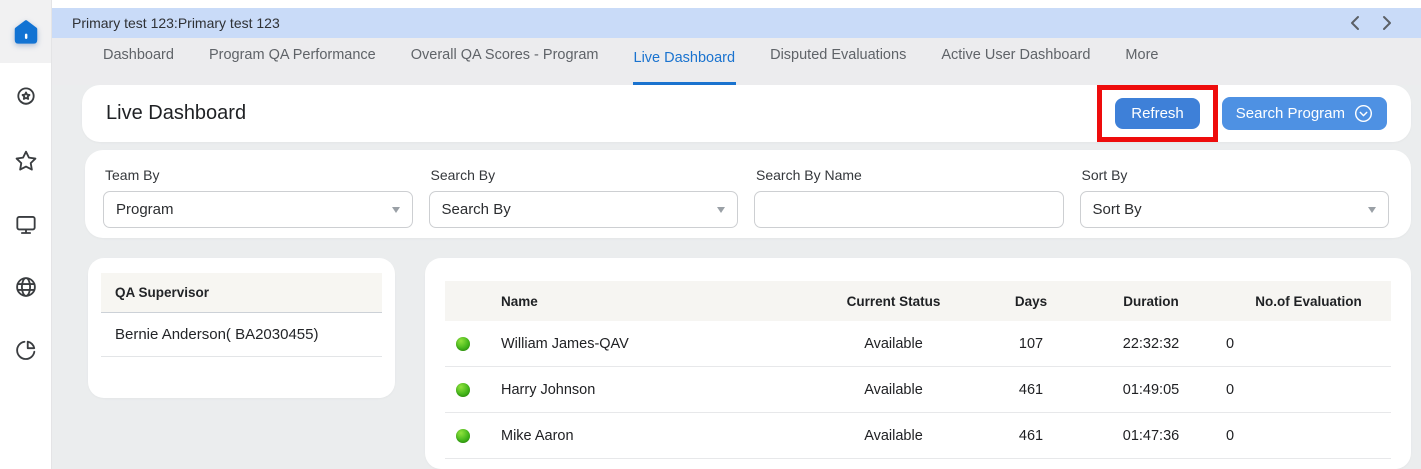  Describe the element at coordinates (1142, 55) in the screenshot. I see `tab-more: More` at that location.